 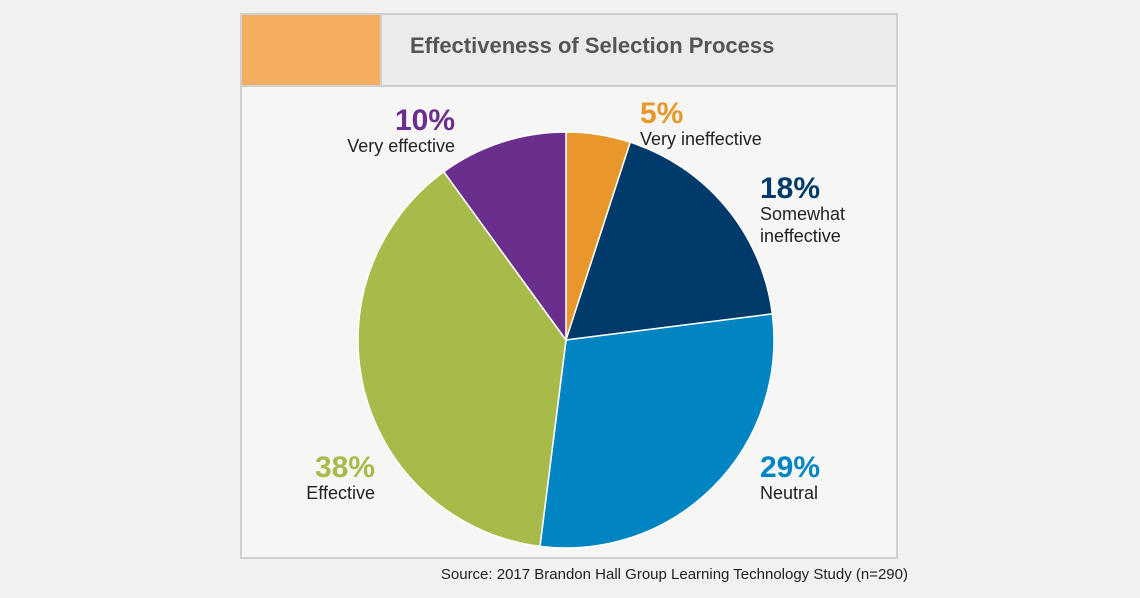 I want to click on chart-title: Effectiveness of Selection Process, so click(x=592, y=45).